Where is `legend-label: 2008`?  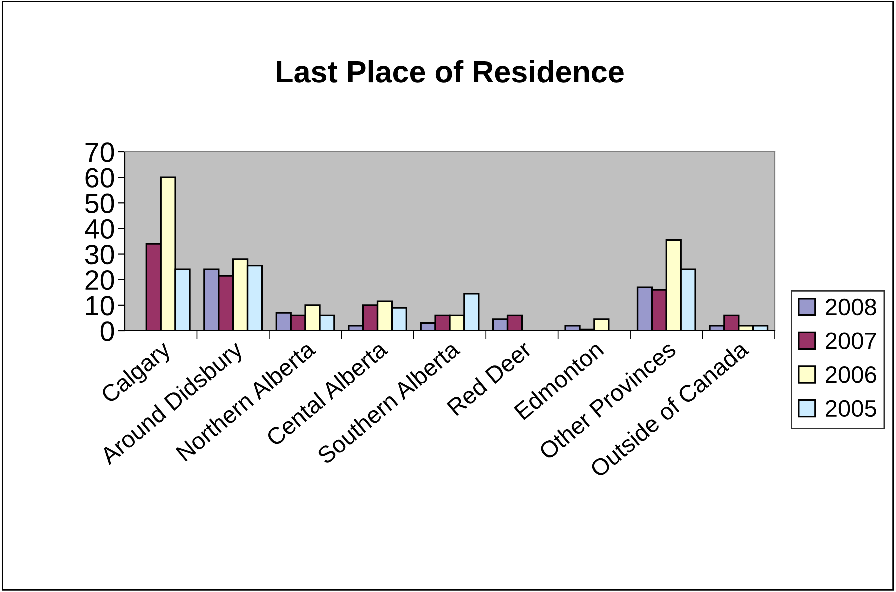
legend-label: 2008 is located at coordinates (851, 307).